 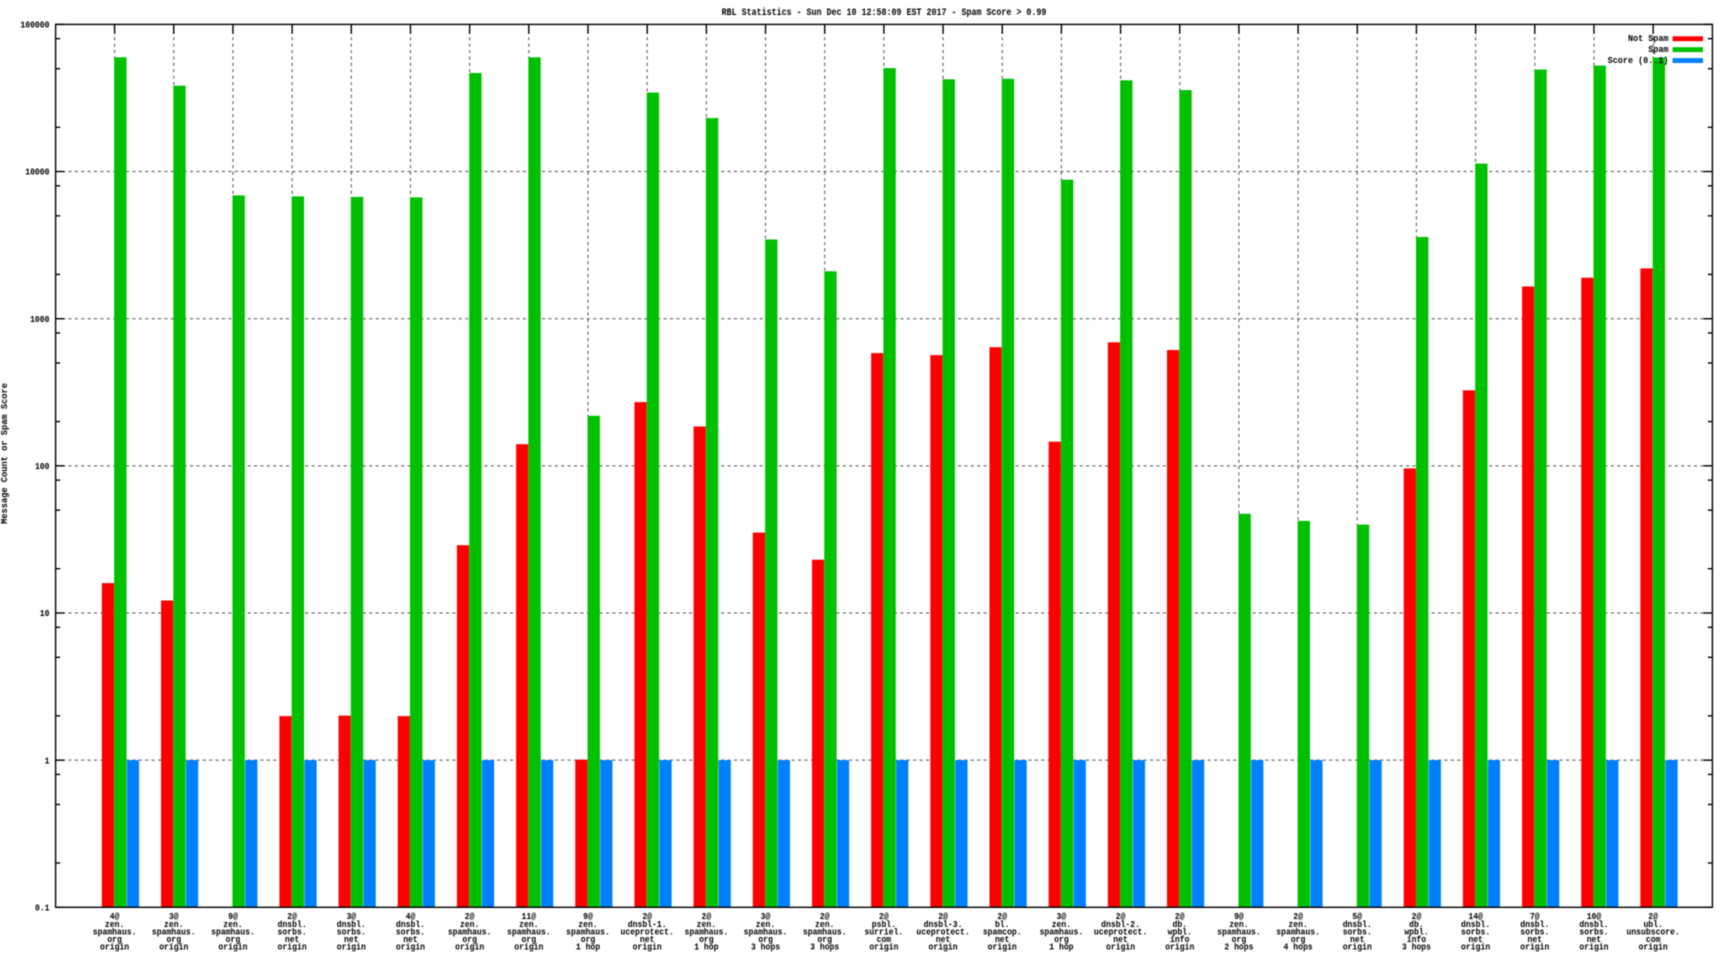 I want to click on svg-text: unsubscore., so click(x=1652, y=932).